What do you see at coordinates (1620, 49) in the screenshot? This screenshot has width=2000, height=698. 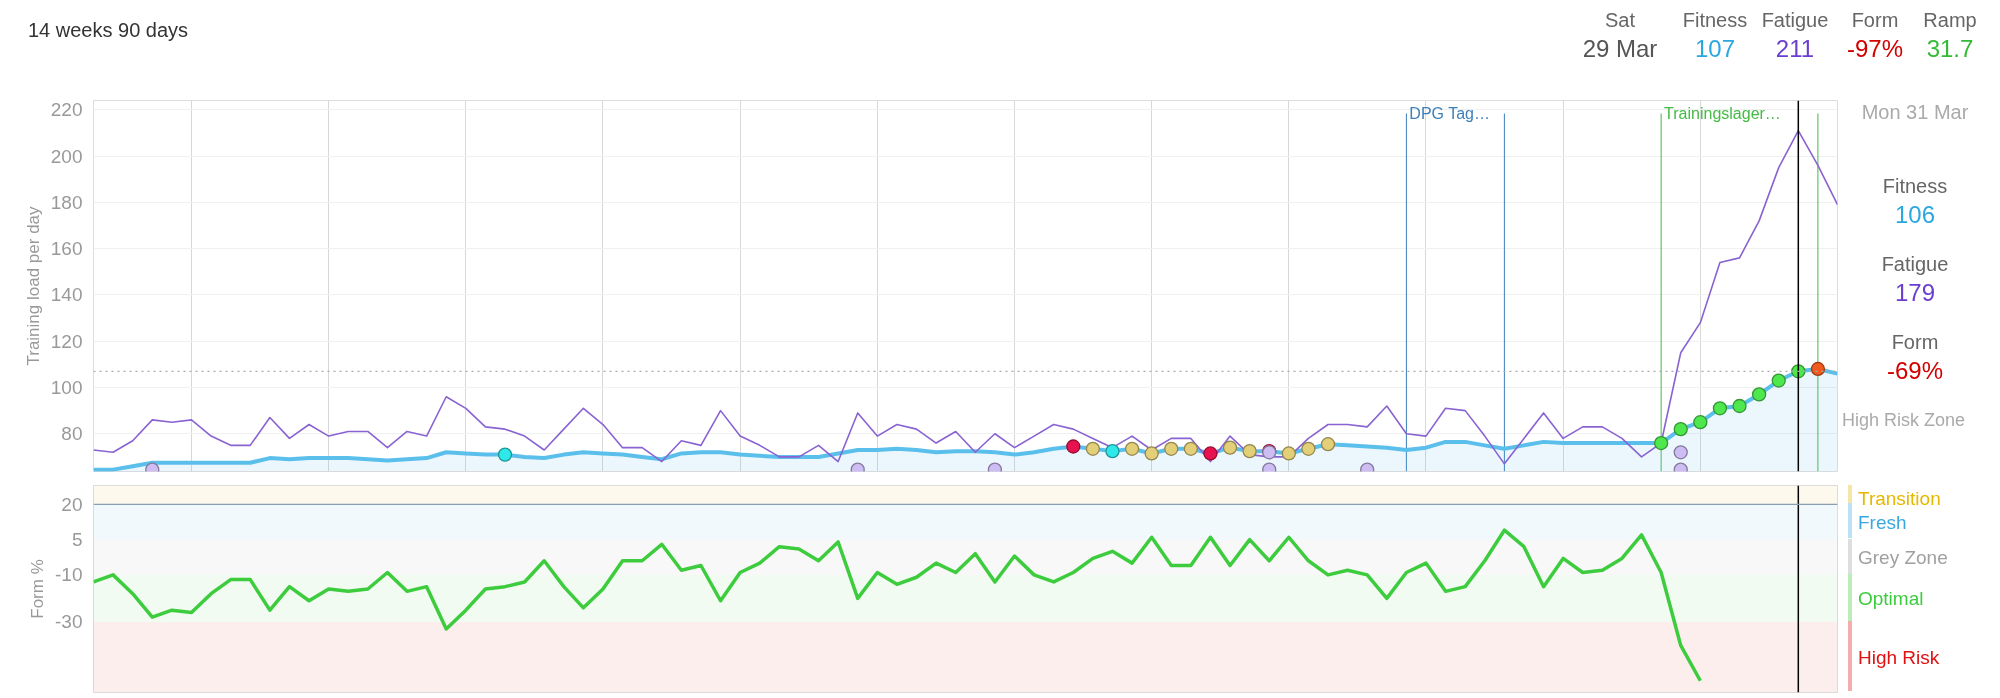 I see `text: 29 Mar` at bounding box center [1620, 49].